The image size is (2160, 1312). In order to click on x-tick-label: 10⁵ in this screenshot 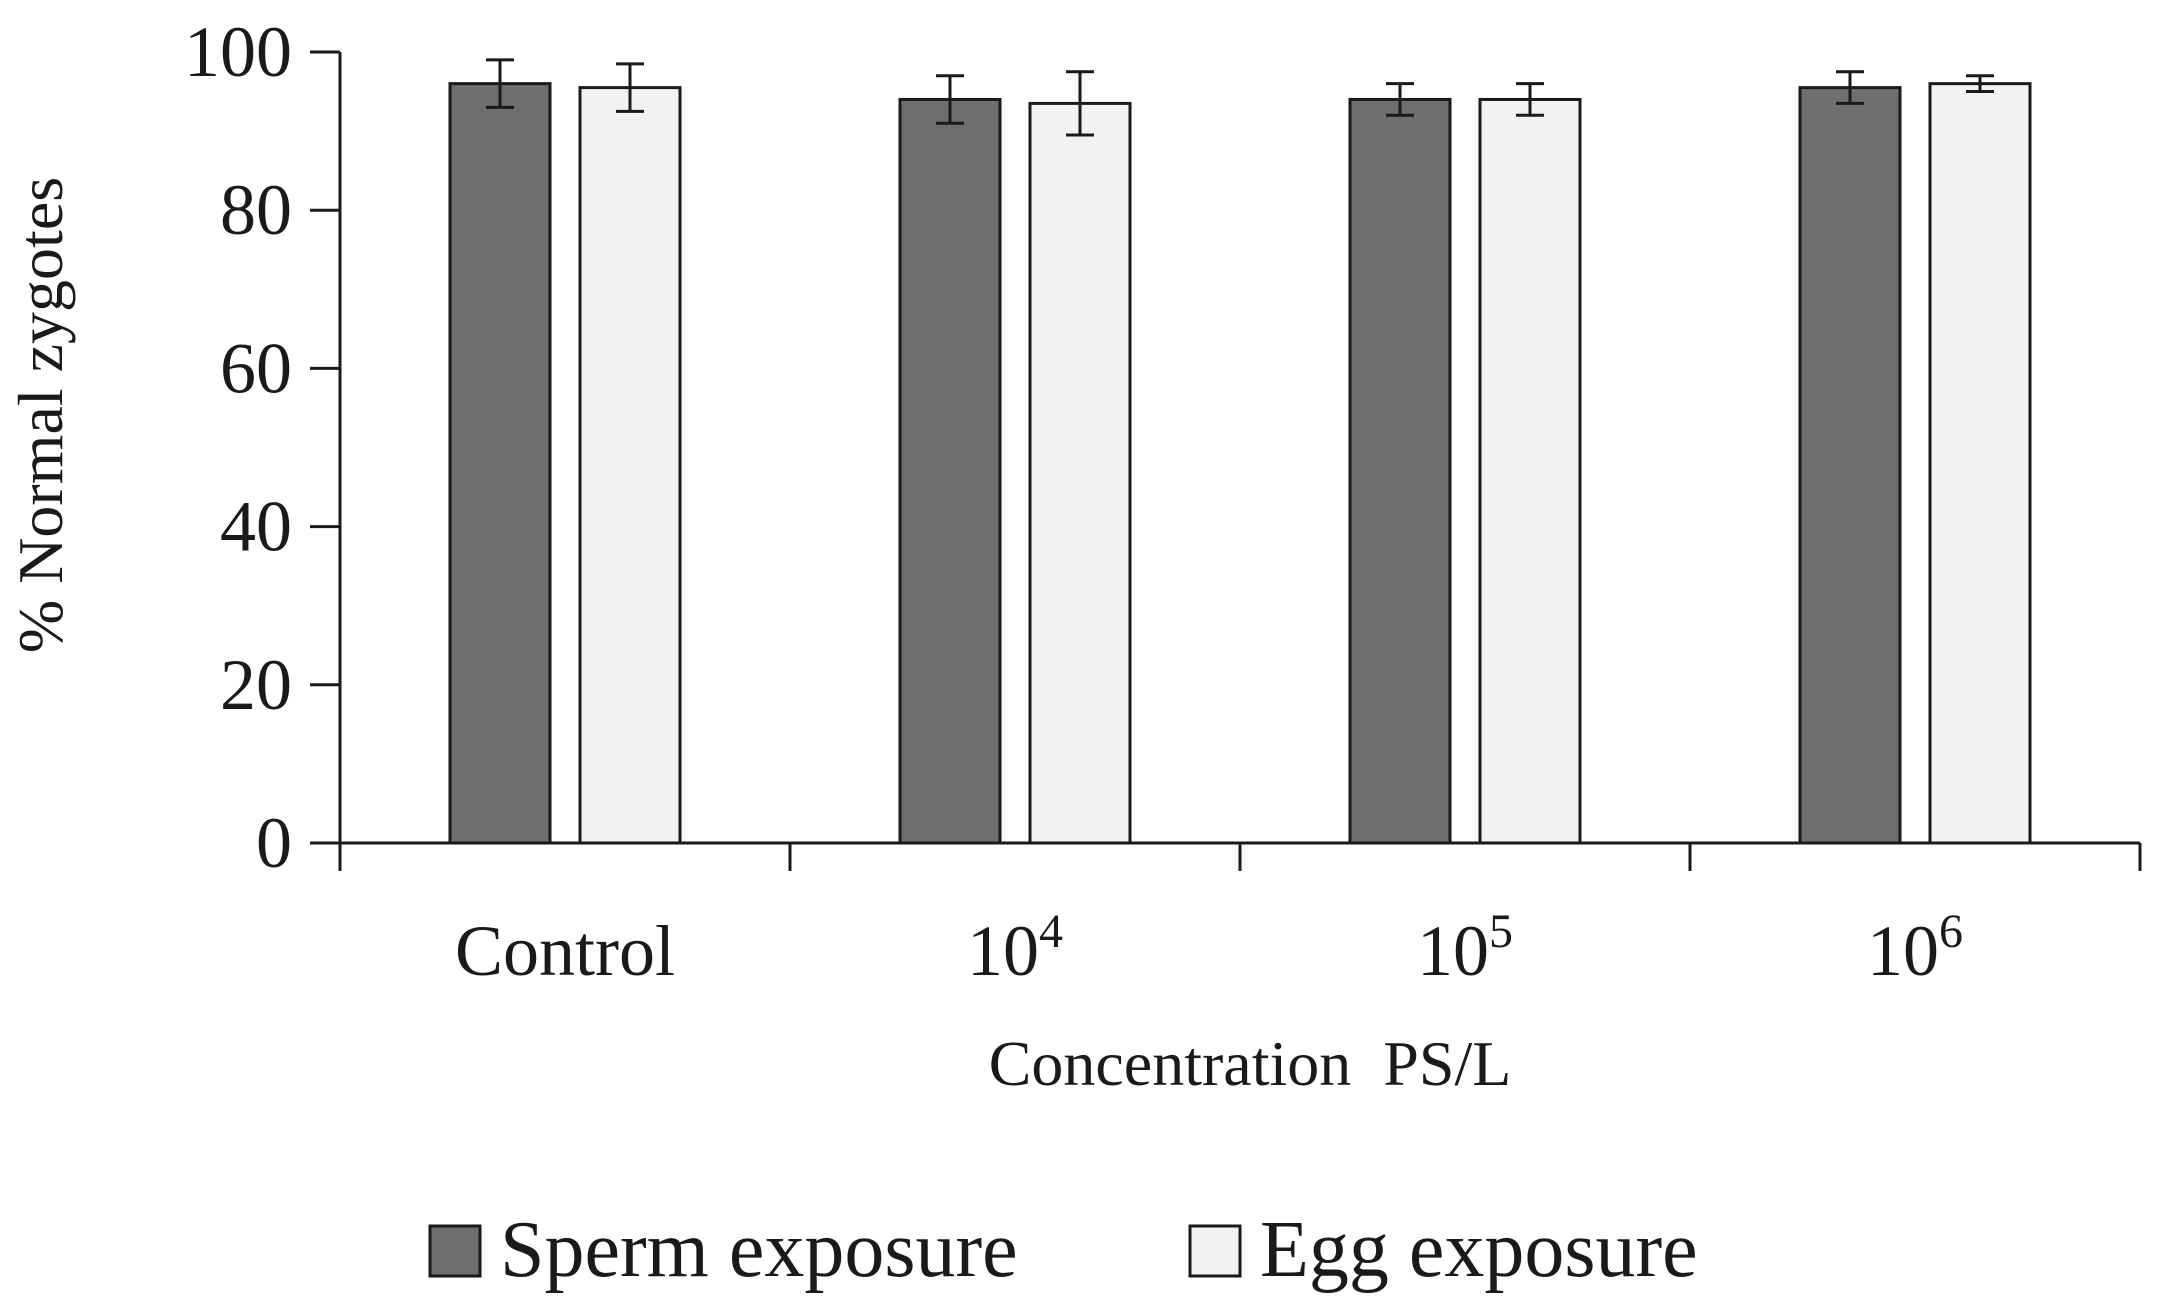, I will do `click(1465, 948)`.